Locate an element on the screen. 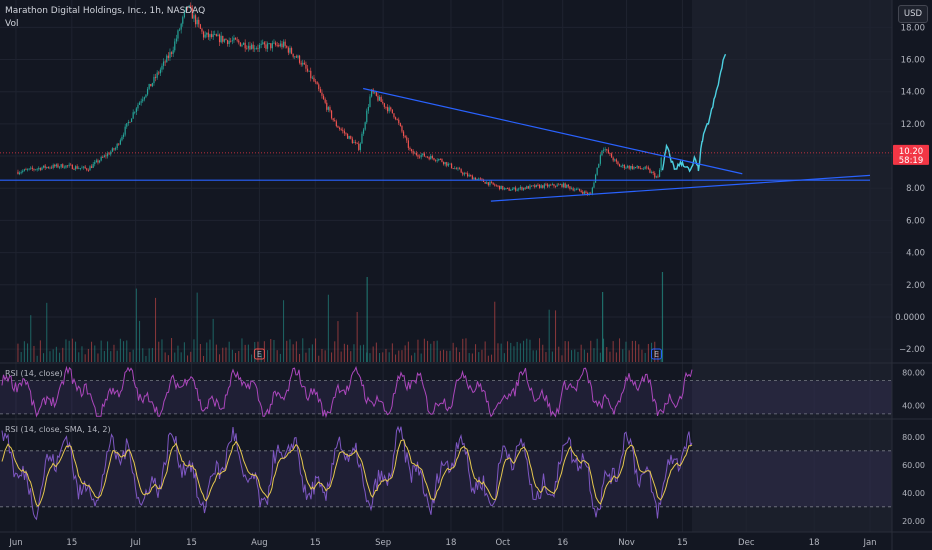  rsi-panel-1: RSI (14, close) 80.00 40.00 is located at coordinates (466, 390).